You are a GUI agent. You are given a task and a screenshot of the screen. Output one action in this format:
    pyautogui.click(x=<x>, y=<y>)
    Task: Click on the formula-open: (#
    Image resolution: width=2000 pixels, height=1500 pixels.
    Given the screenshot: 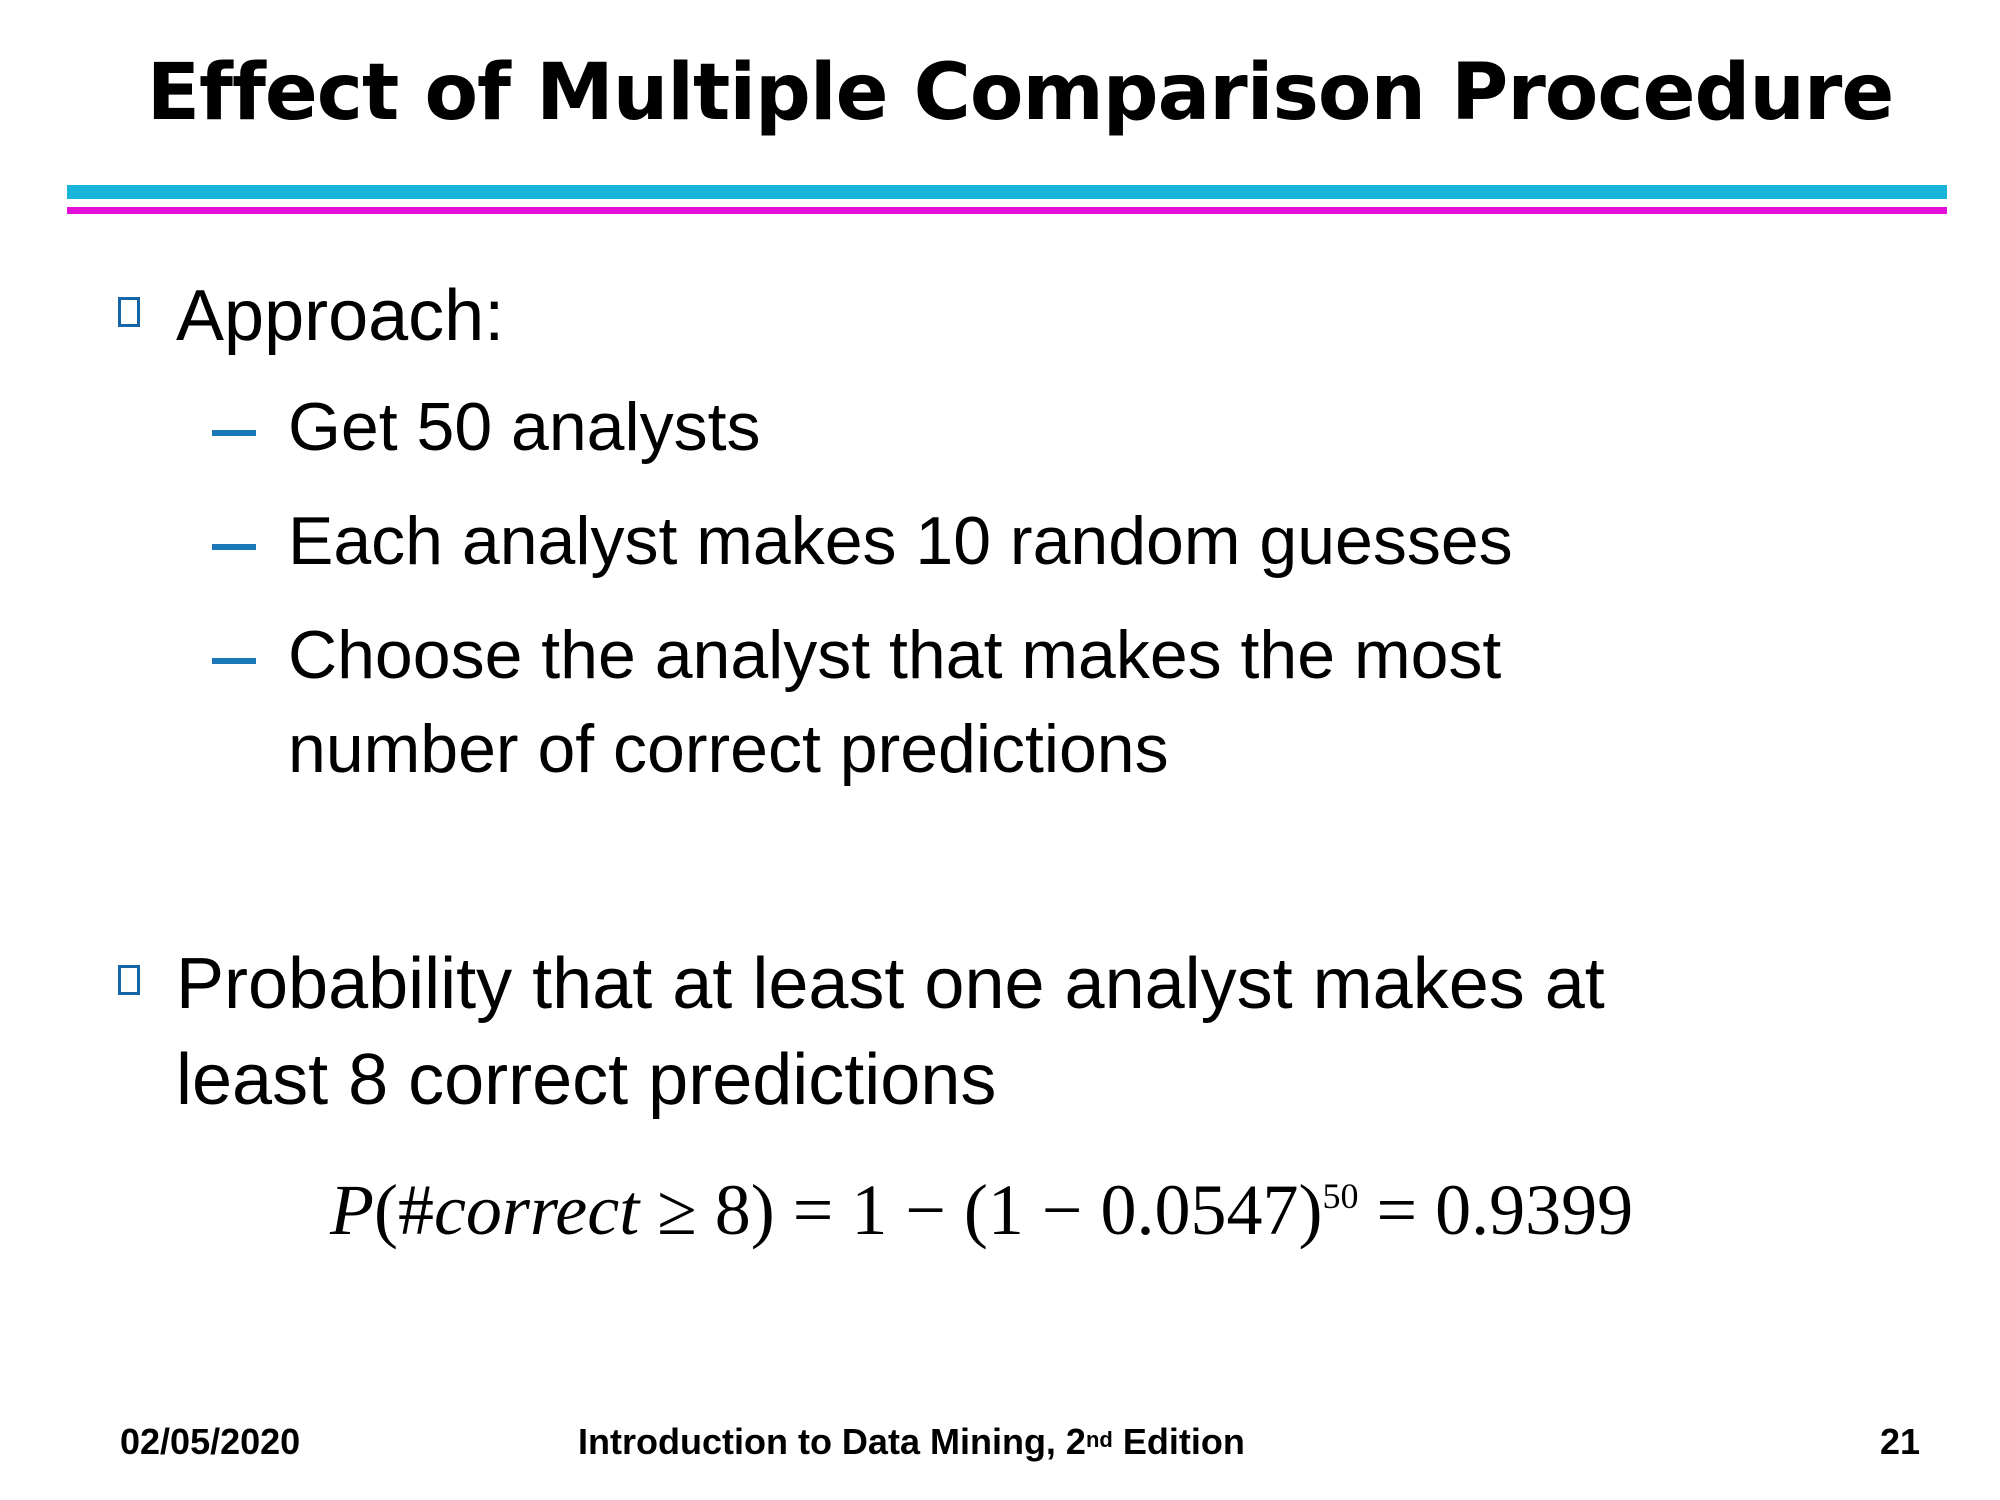 What is the action you would take?
    pyautogui.click(x=403, y=1210)
    